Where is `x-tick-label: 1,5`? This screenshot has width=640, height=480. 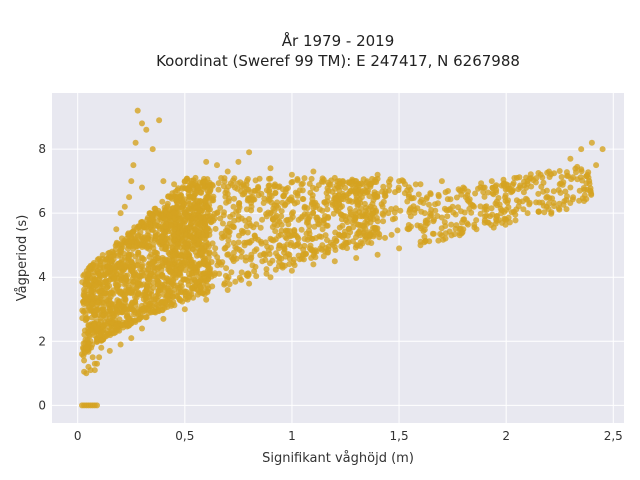 x-tick-label: 1,5 is located at coordinates (399, 436).